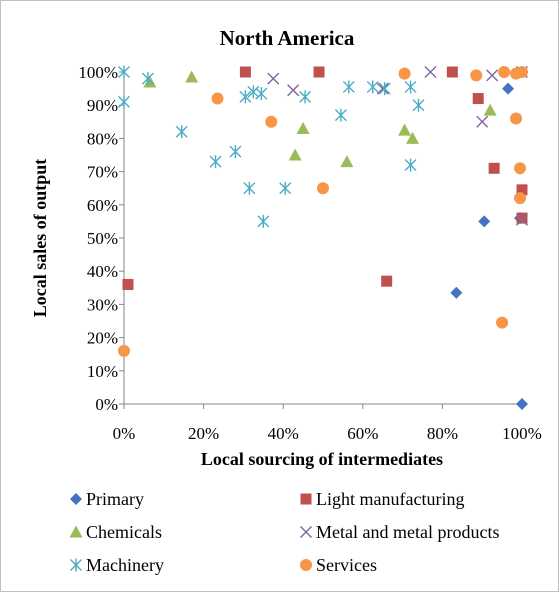 The height and width of the screenshot is (592, 559). What do you see at coordinates (76, 499) in the screenshot?
I see `legend-marker-primary` at bounding box center [76, 499].